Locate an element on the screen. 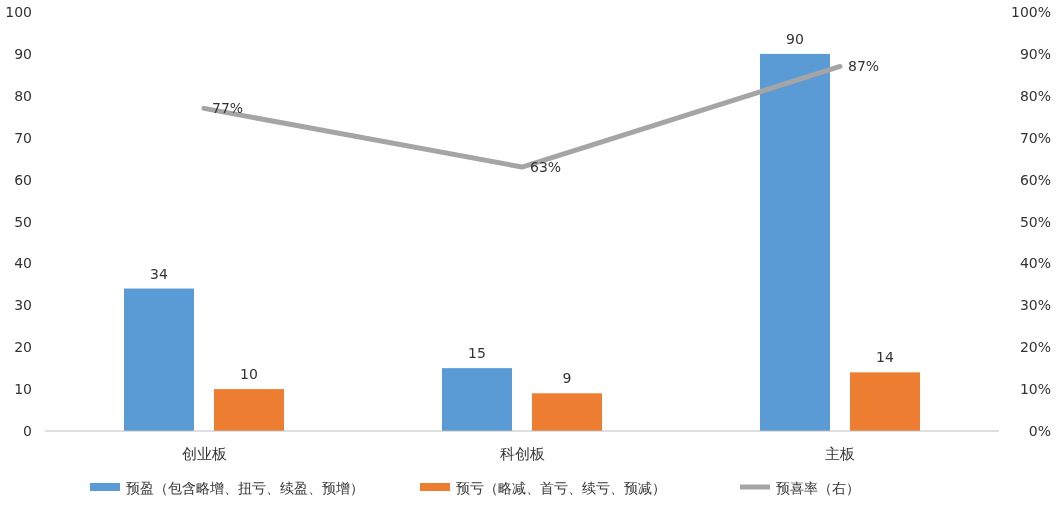 This screenshot has width=1059, height=507. y-tick-label: 80 is located at coordinates (23, 95).